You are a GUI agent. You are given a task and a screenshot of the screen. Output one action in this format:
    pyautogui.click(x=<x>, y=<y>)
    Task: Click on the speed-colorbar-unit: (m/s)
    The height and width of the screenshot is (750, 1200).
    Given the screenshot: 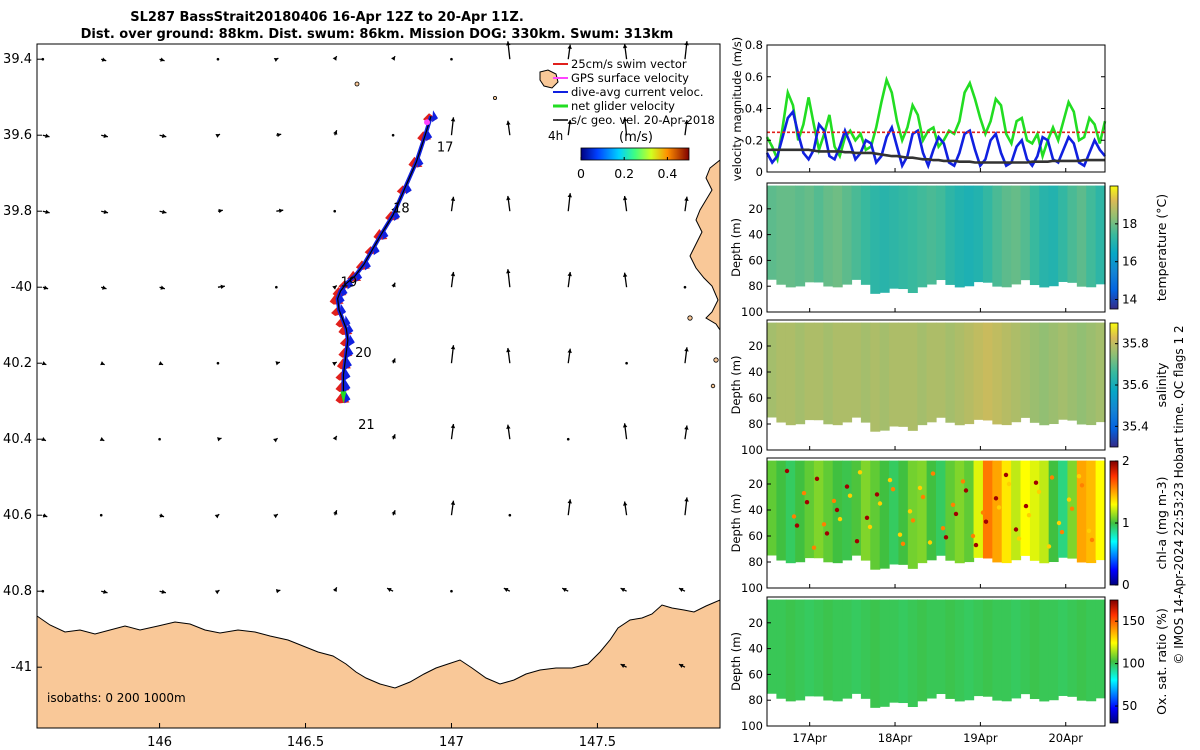 What is the action you would take?
    pyautogui.click(x=636, y=137)
    